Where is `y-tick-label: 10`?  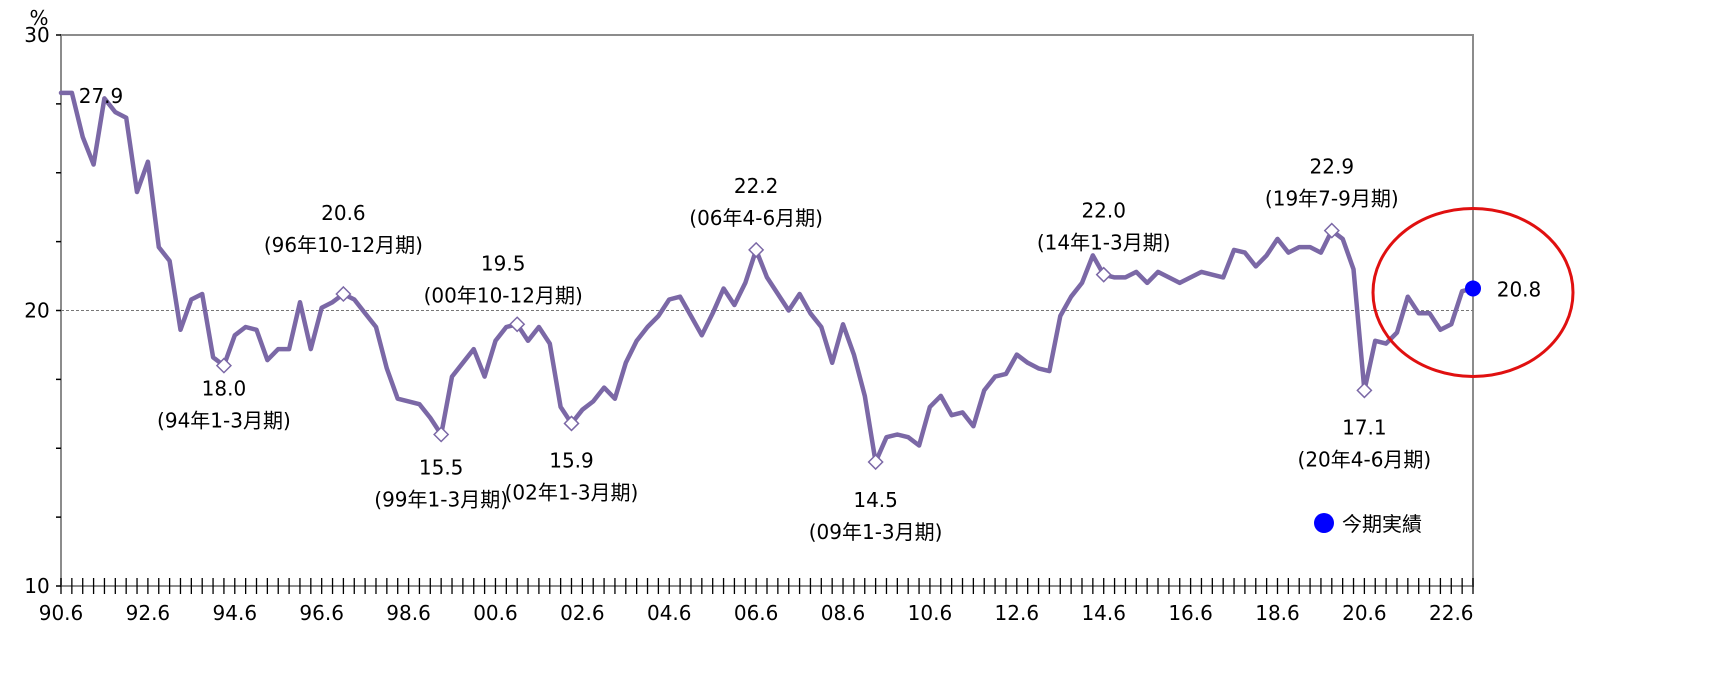 y-tick-label: 10 is located at coordinates (36, 586).